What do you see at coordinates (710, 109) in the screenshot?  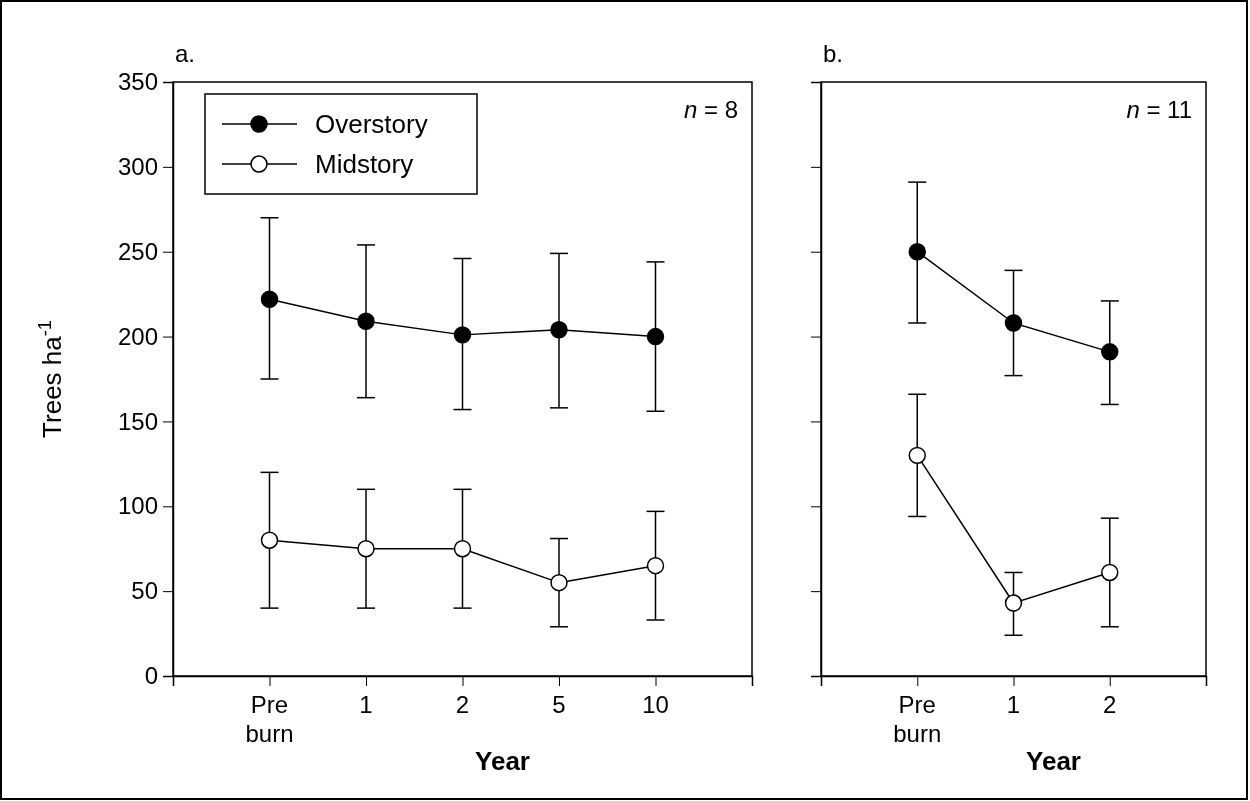 I see `annotation: n = 8` at bounding box center [710, 109].